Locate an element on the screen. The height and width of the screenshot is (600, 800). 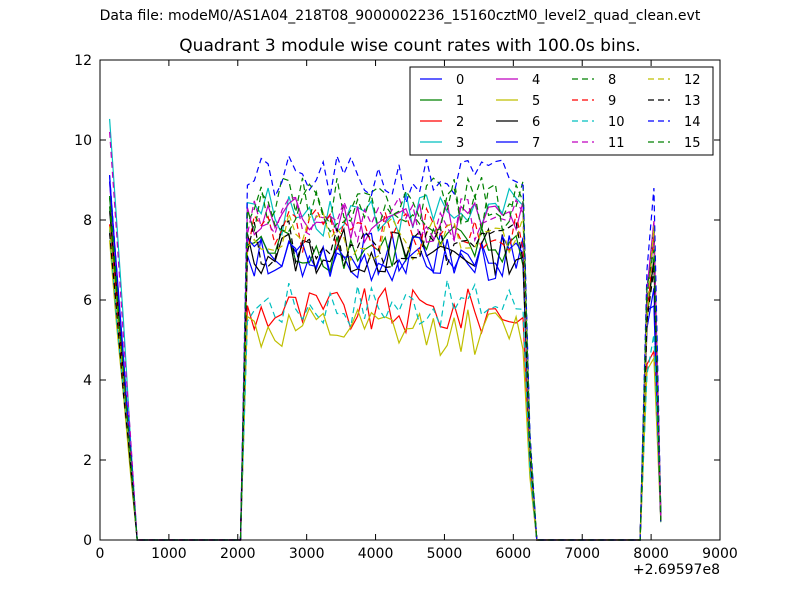
y-tick-label-8: 8 is located at coordinates (87, 221).